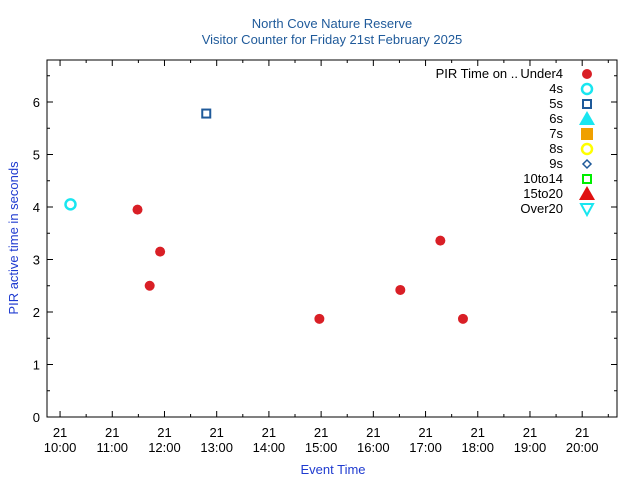 Image resolution: width=640 pixels, height=480 pixels. Describe the element at coordinates (477, 447) in the screenshot. I see `x-tick-label-time: 18:00` at that location.